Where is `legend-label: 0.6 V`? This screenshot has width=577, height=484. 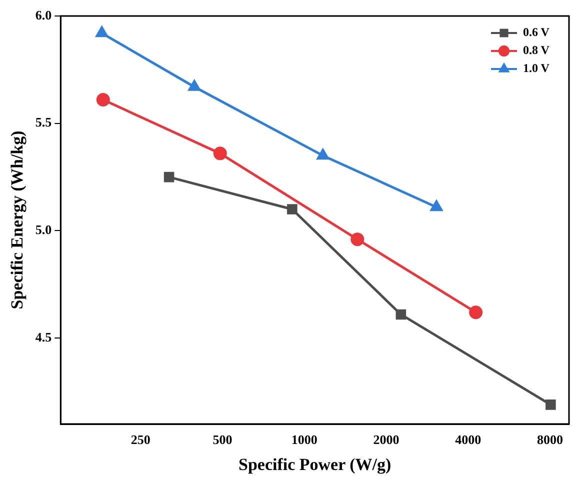
legend-label: 0.6 V is located at coordinates (536, 32).